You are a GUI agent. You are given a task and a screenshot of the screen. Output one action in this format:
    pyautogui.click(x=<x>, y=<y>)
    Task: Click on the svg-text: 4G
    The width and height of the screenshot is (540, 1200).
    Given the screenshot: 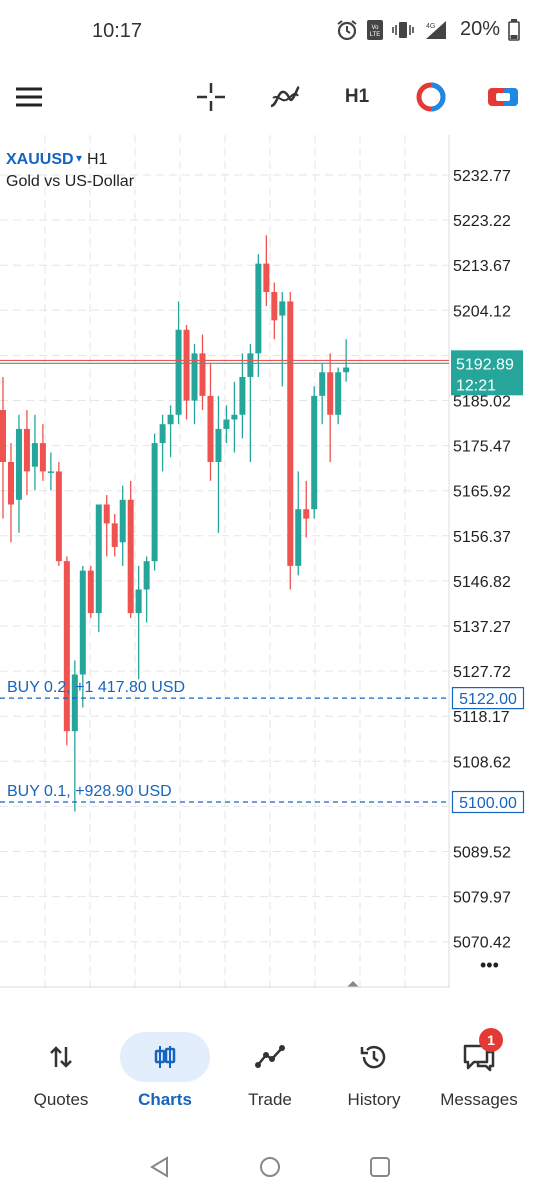 What is the action you would take?
    pyautogui.click(x=430, y=26)
    